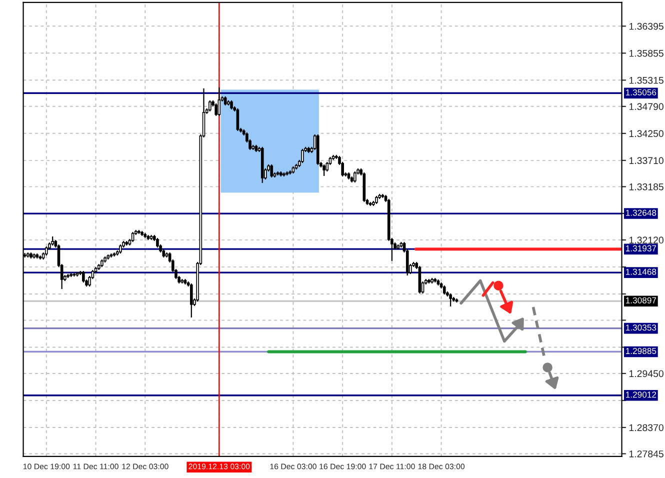  Describe the element at coordinates (641, 213) in the screenshot. I see `ref-line-label: 1.32648` at that location.